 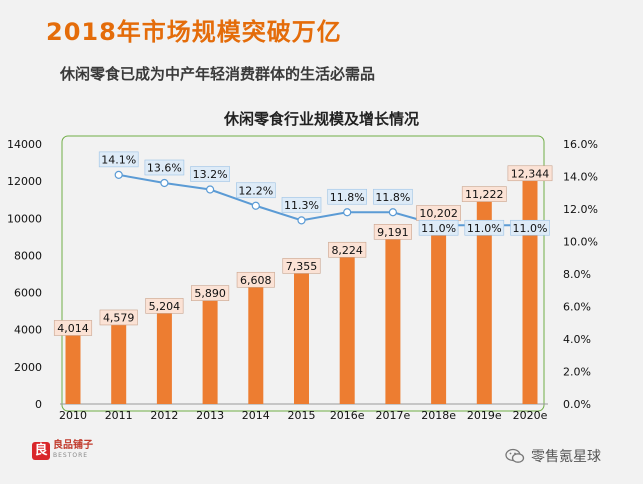 What do you see at coordinates (256, 415) in the screenshot?
I see `x-tick-label: 2014` at bounding box center [256, 415].